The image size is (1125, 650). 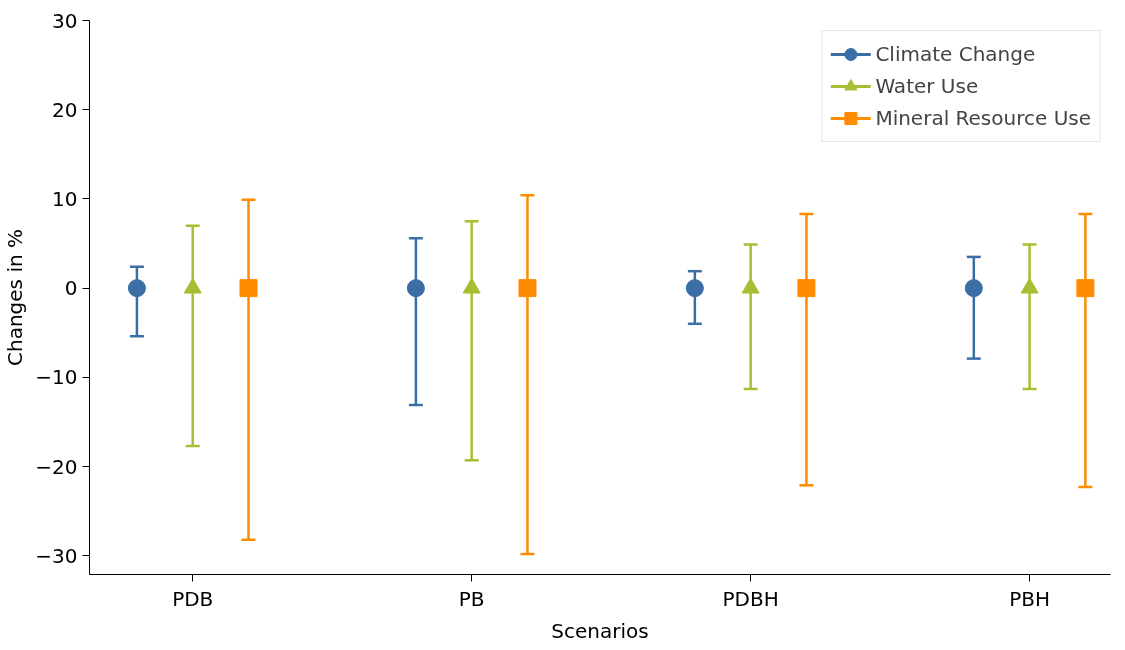 What do you see at coordinates (71, 288) in the screenshot?
I see `y-tick-label: 0` at bounding box center [71, 288].